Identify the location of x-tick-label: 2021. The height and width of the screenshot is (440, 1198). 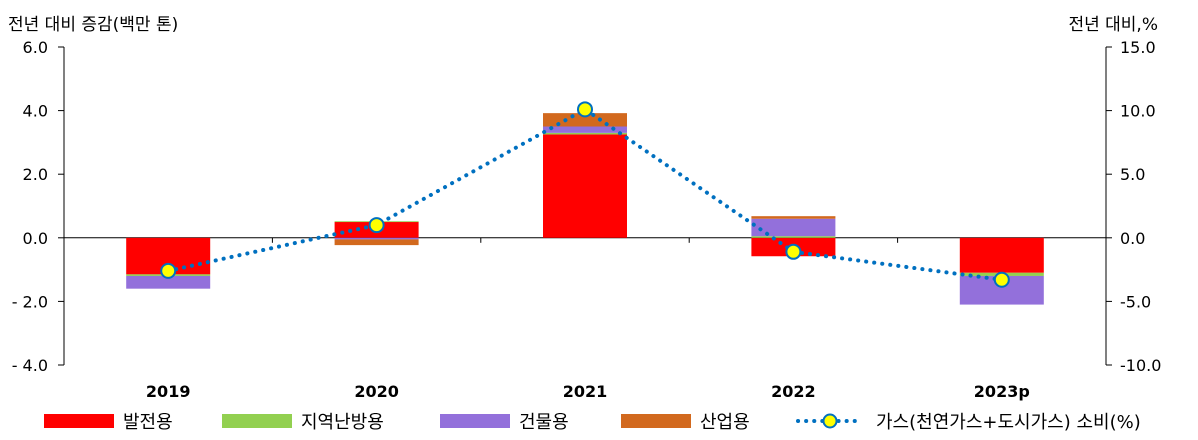
(585, 391).